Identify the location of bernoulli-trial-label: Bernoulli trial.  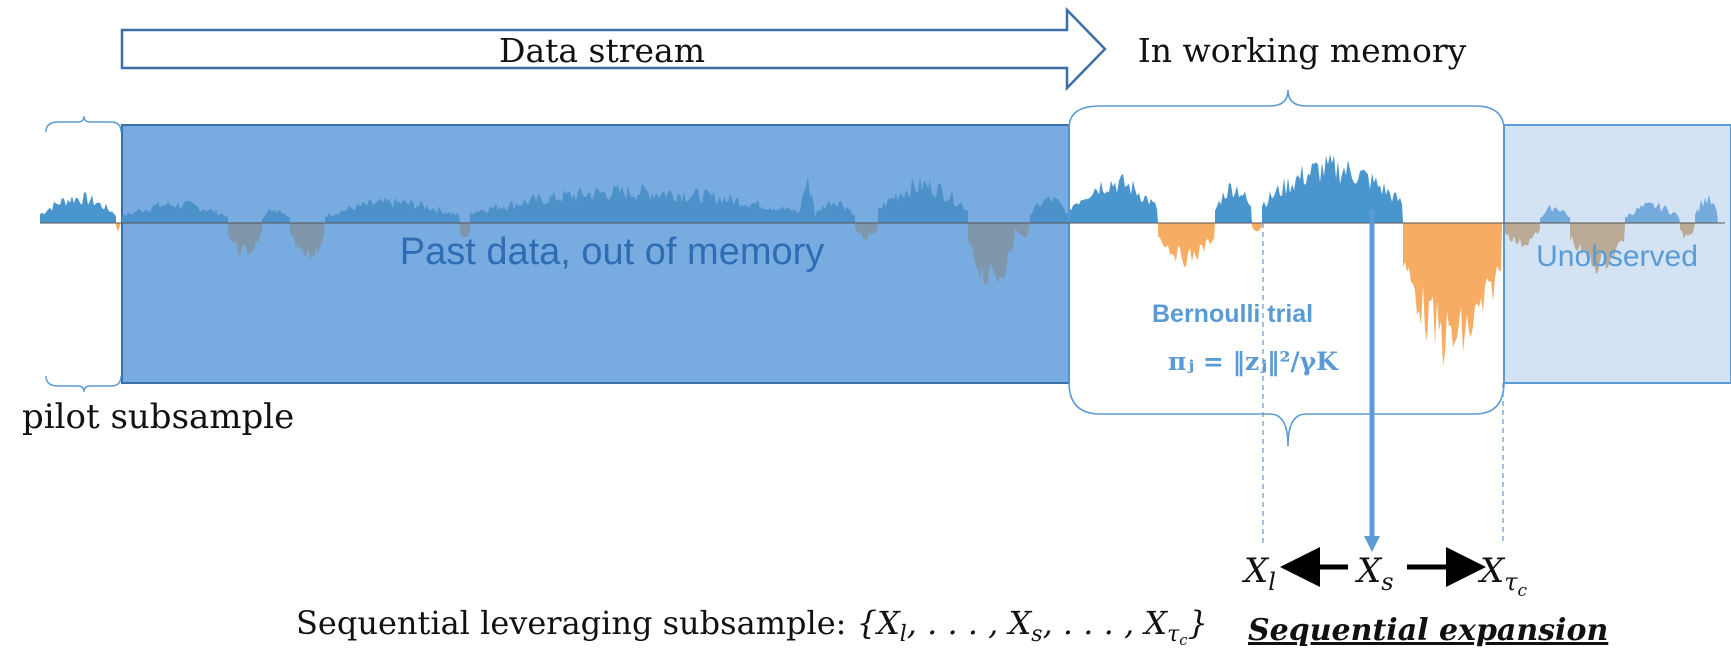
(1232, 314).